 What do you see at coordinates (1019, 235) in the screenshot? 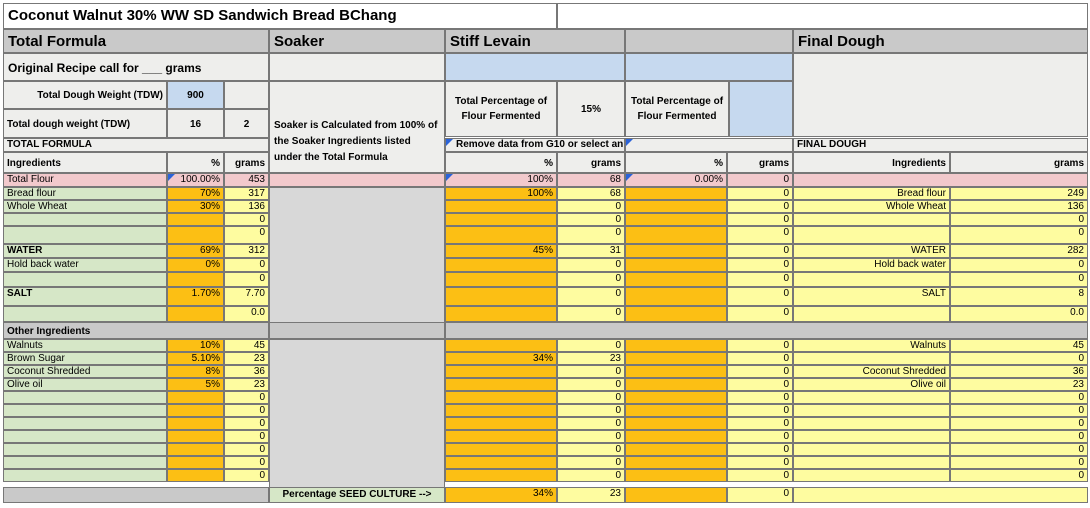
I see `row-3-final-grams: 0` at bounding box center [1019, 235].